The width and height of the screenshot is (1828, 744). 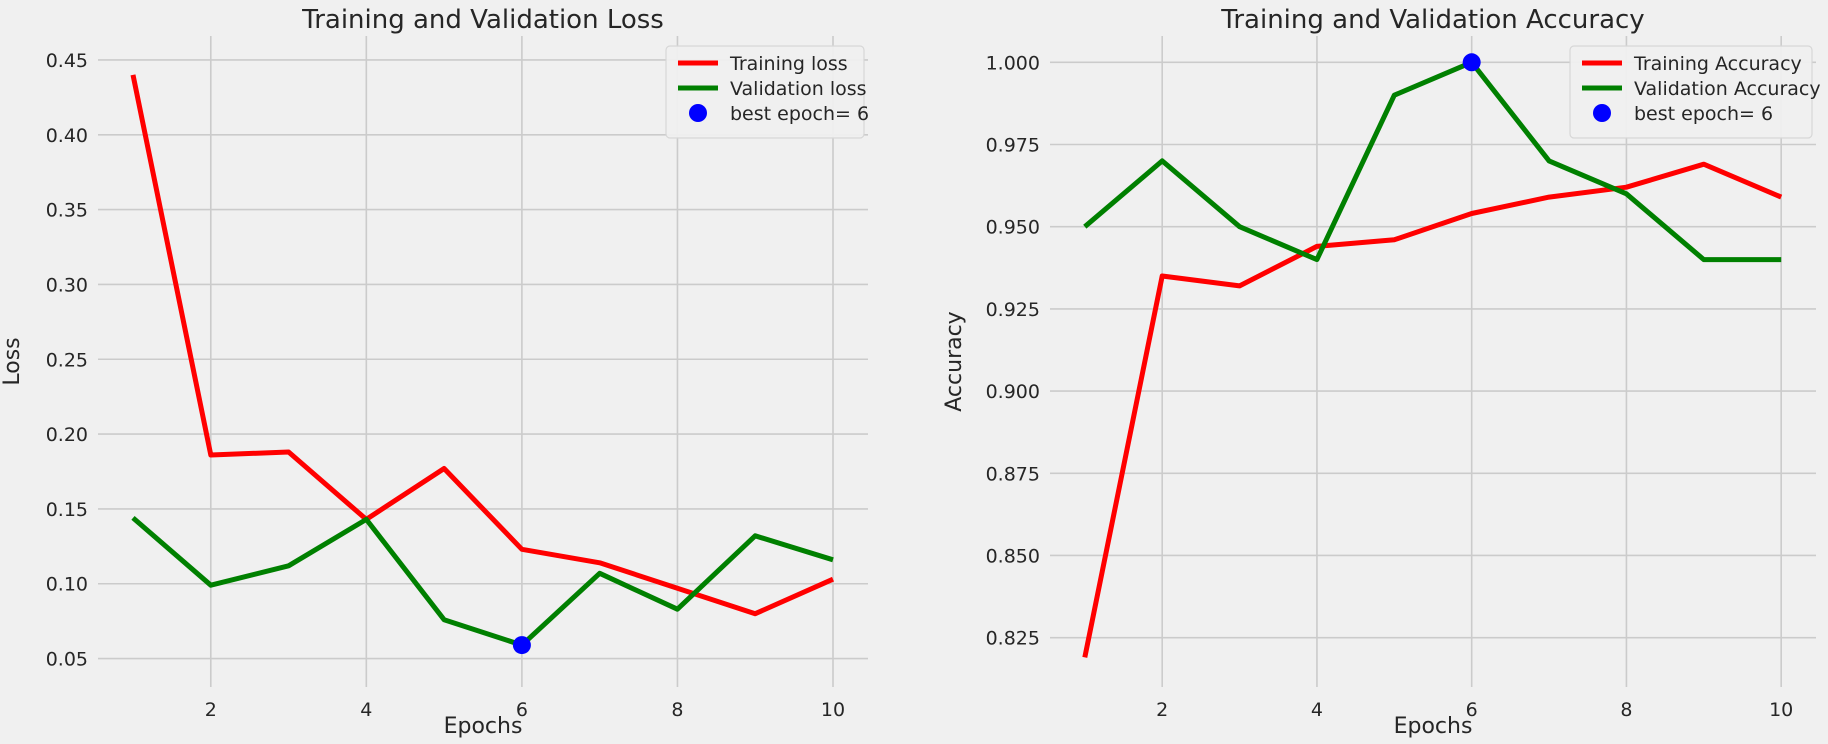 What do you see at coordinates (1013, 474) in the screenshot?
I see `y-tick-label: 0.875` at bounding box center [1013, 474].